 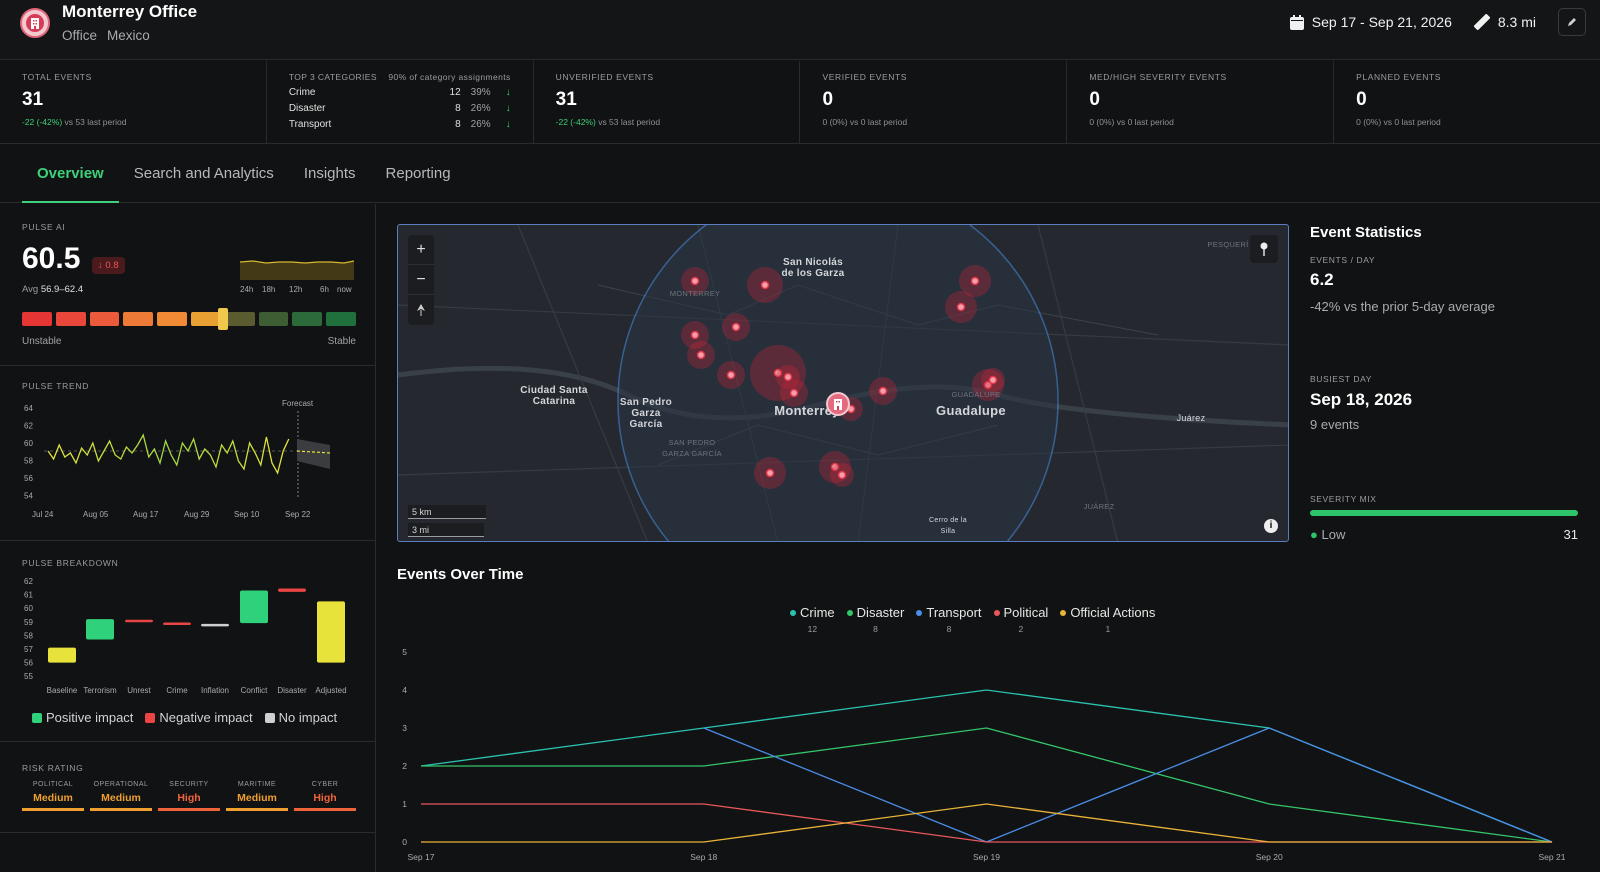 What do you see at coordinates (1107, 619) in the screenshot?
I see `legend-item: Official Actions 1` at bounding box center [1107, 619].